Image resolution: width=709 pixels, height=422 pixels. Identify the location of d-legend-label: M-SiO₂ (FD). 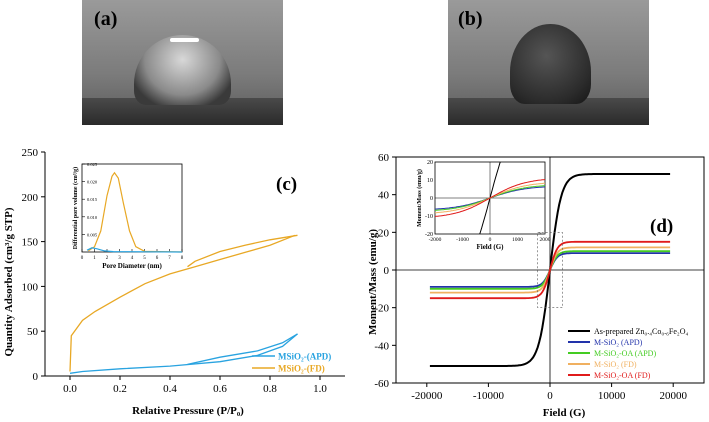
(615, 364).